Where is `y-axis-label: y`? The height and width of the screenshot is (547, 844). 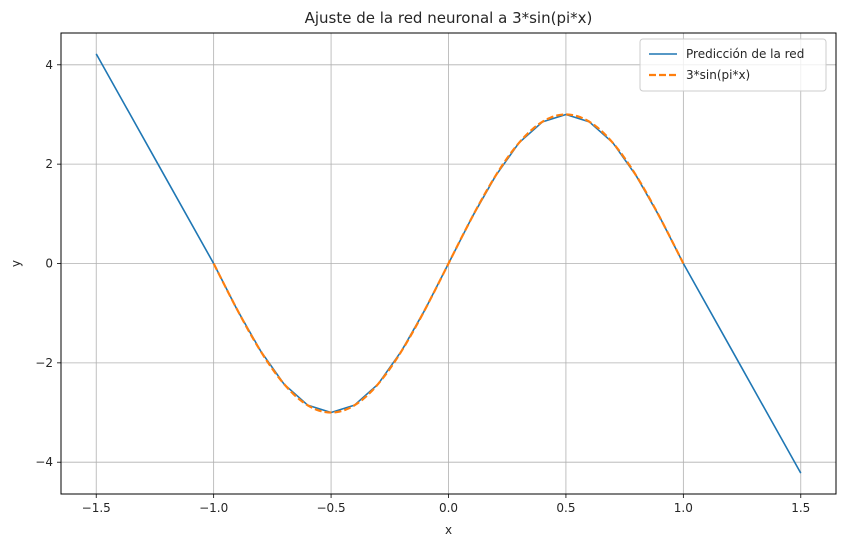 y-axis-label: y is located at coordinates (16, 263).